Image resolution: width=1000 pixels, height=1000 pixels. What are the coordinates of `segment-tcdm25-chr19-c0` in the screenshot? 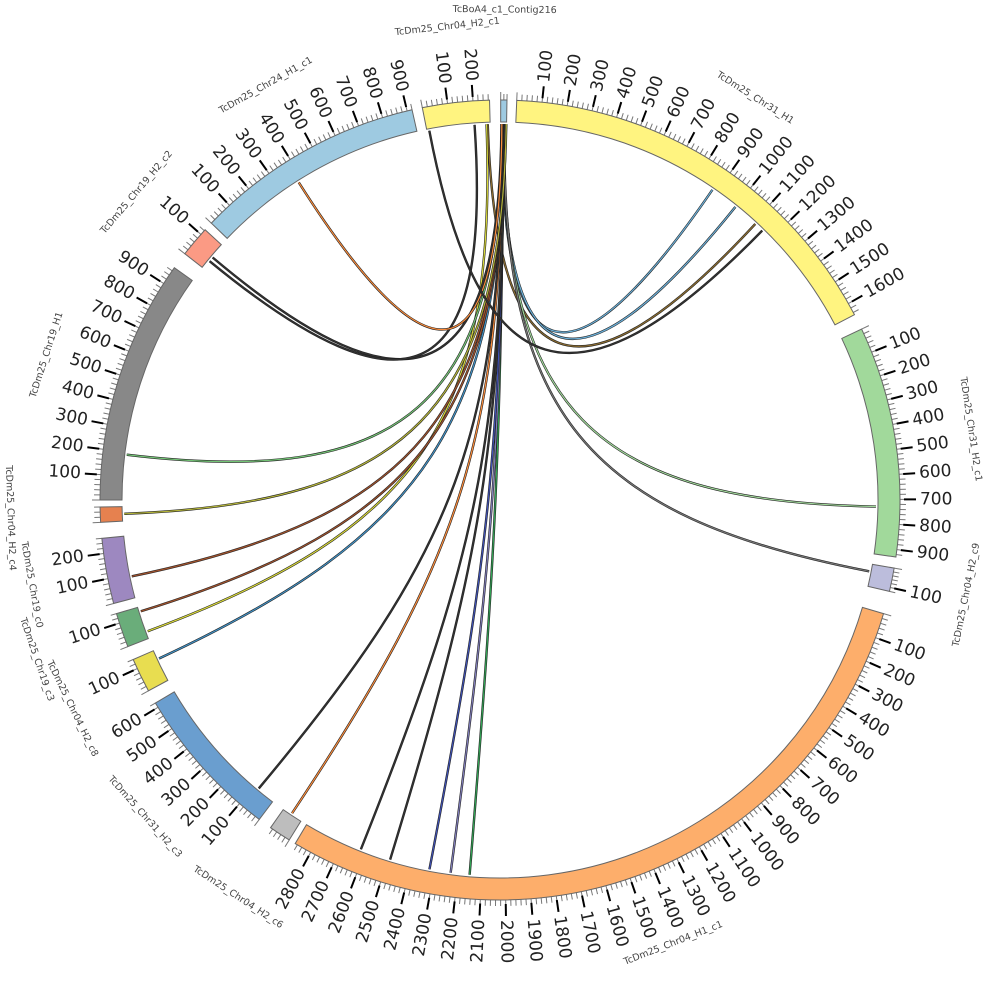 It's located at (118, 570).